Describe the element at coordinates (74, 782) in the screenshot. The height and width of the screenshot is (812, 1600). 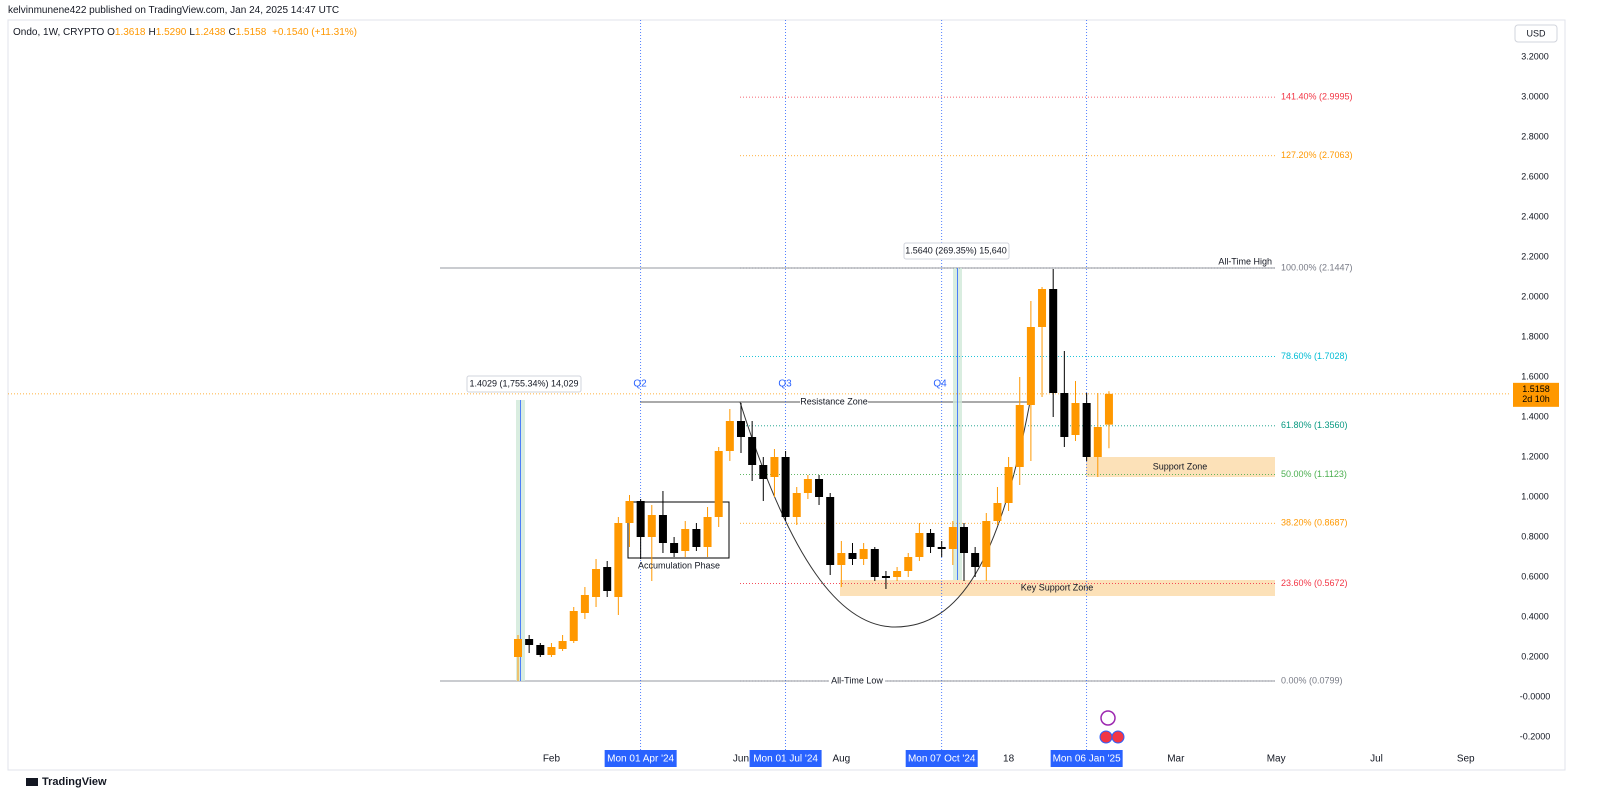
I see `logo-text: TradingView` at that location.